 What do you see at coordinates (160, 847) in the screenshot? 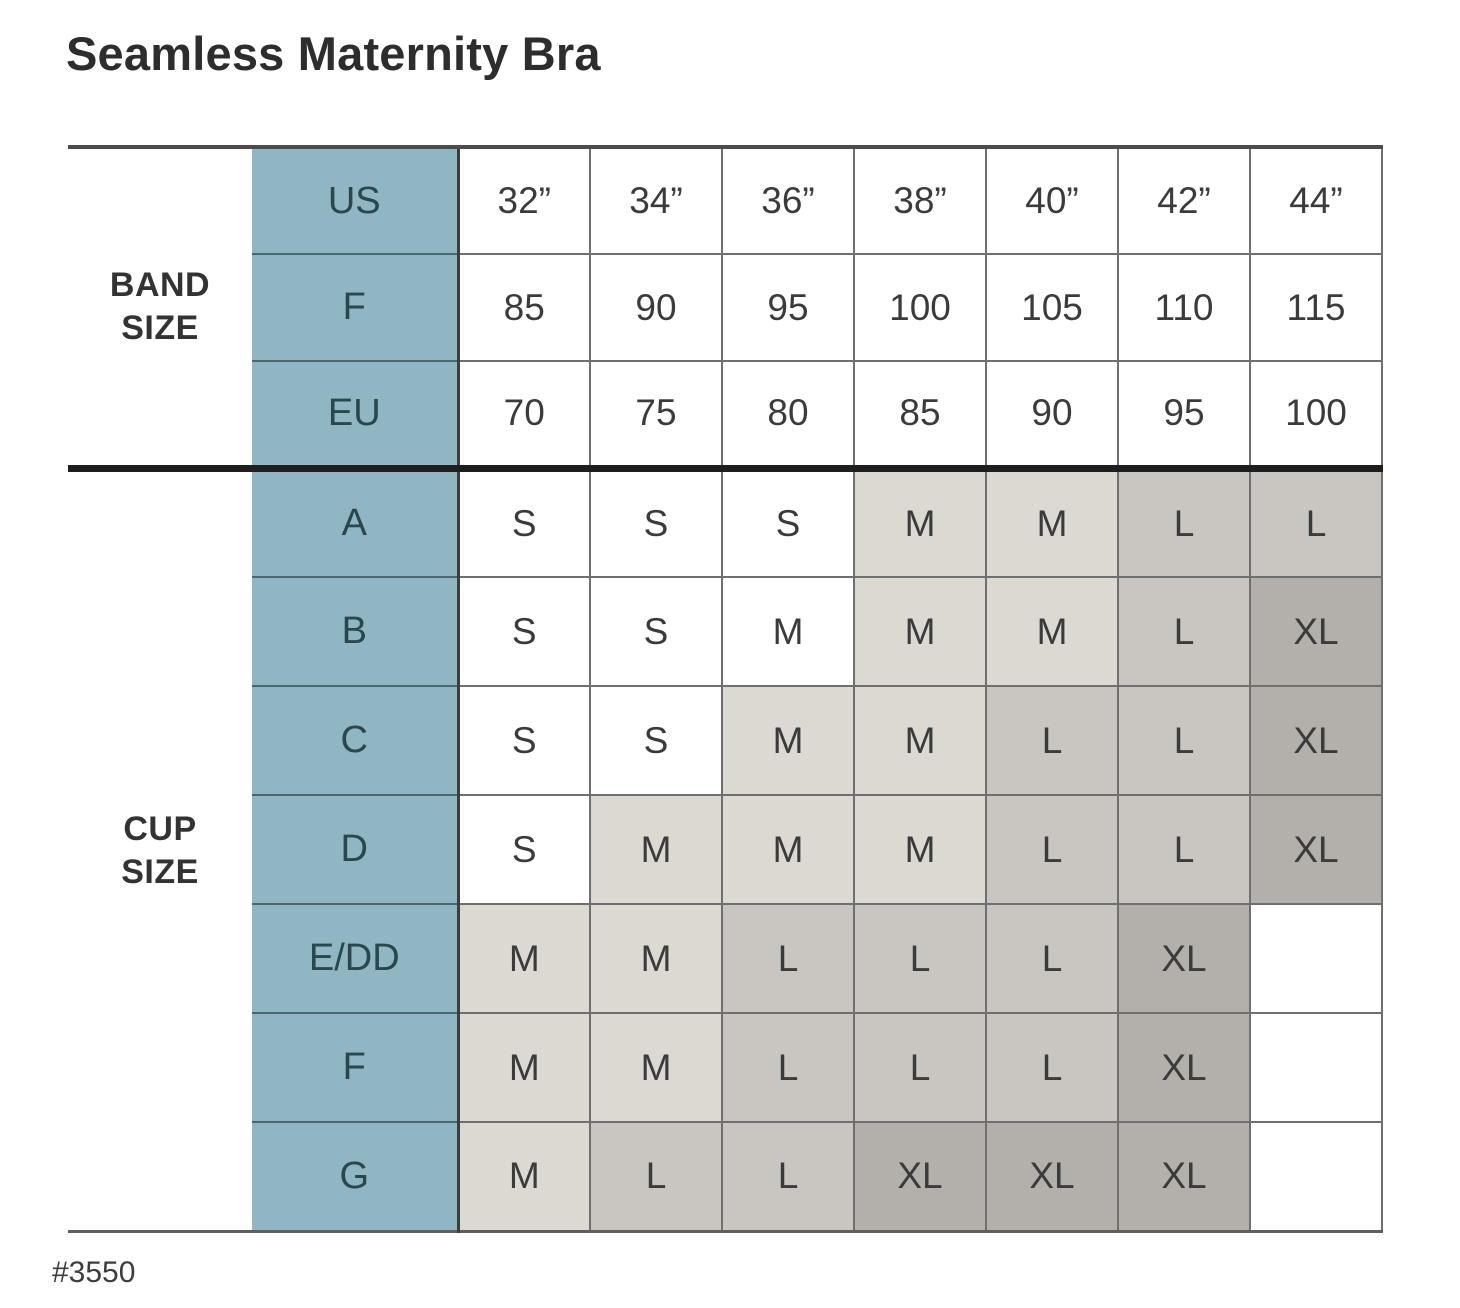
I see `cup-size-label: CUP SIZE` at bounding box center [160, 847].